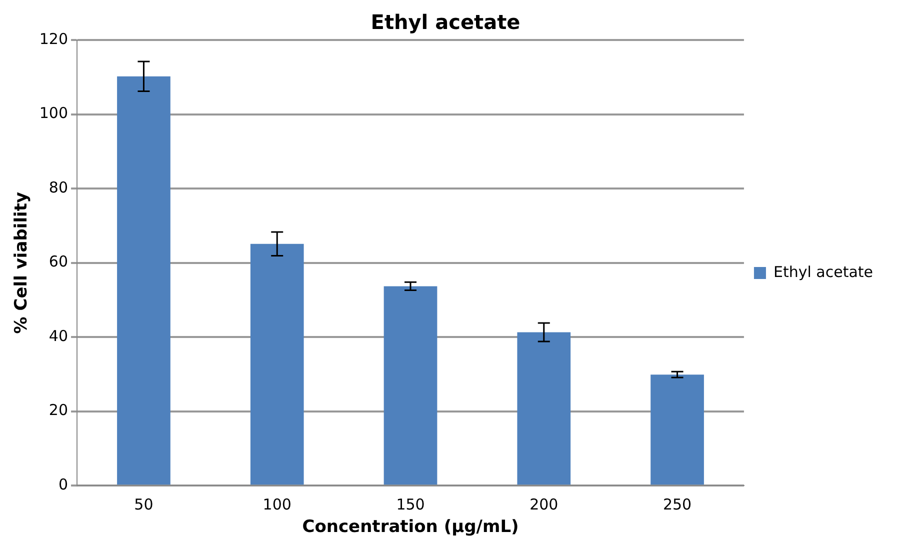  What do you see at coordinates (53, 113) in the screenshot?
I see `y-tick-label: 100` at bounding box center [53, 113].